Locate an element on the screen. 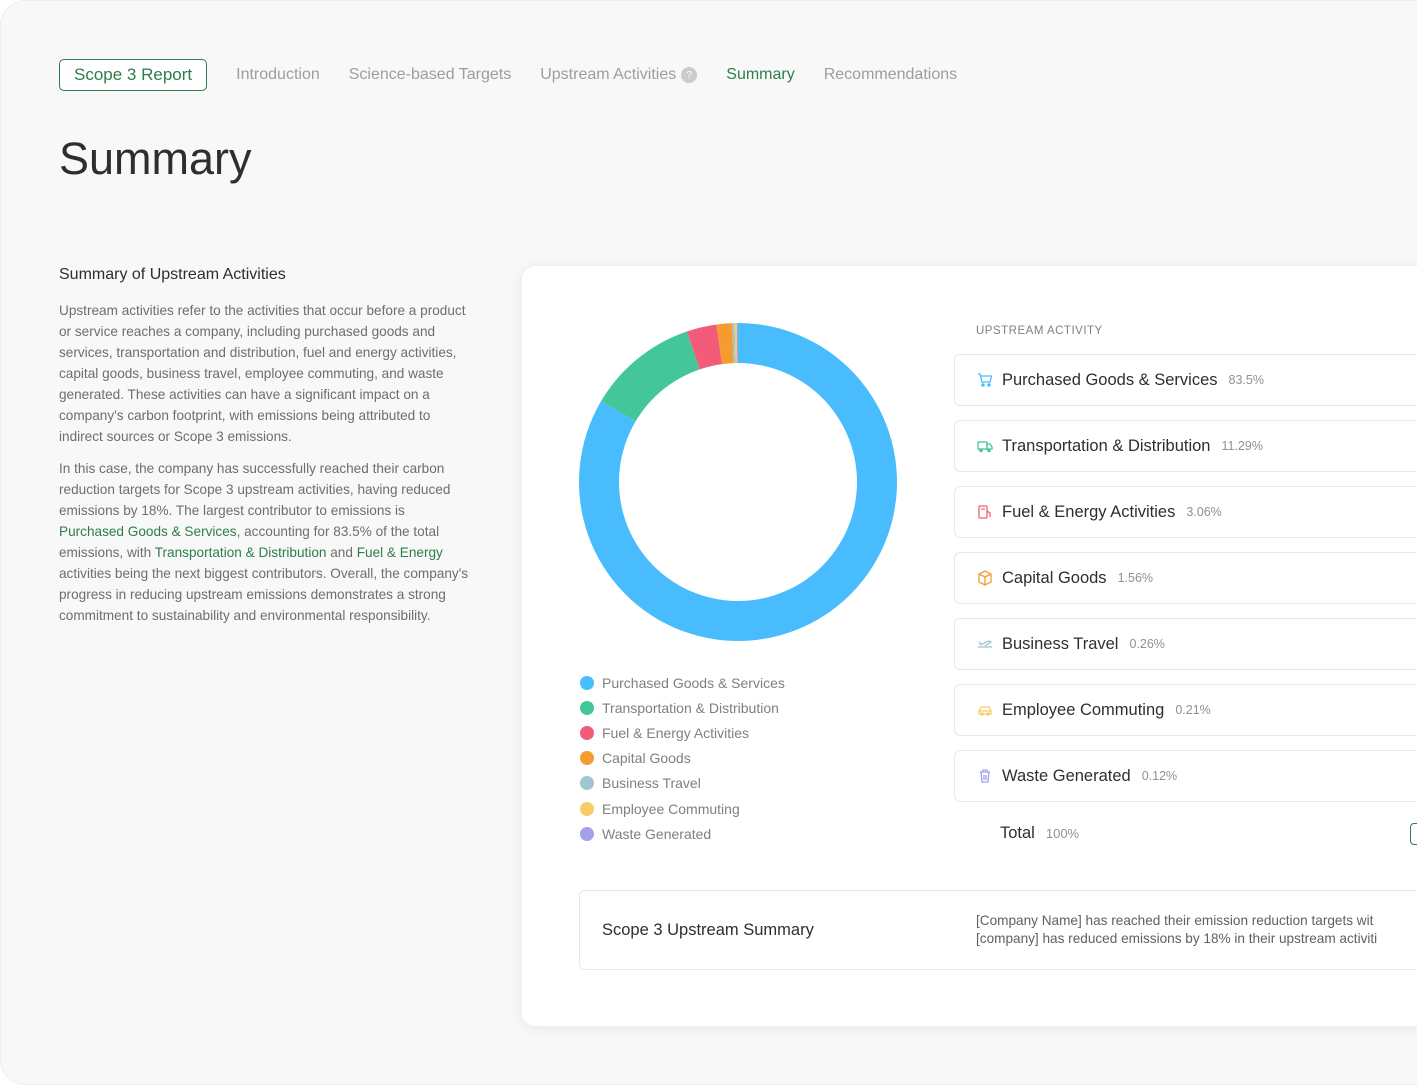 The width and height of the screenshot is (1417, 1085). total-action-button is located at coordinates (1413, 834).